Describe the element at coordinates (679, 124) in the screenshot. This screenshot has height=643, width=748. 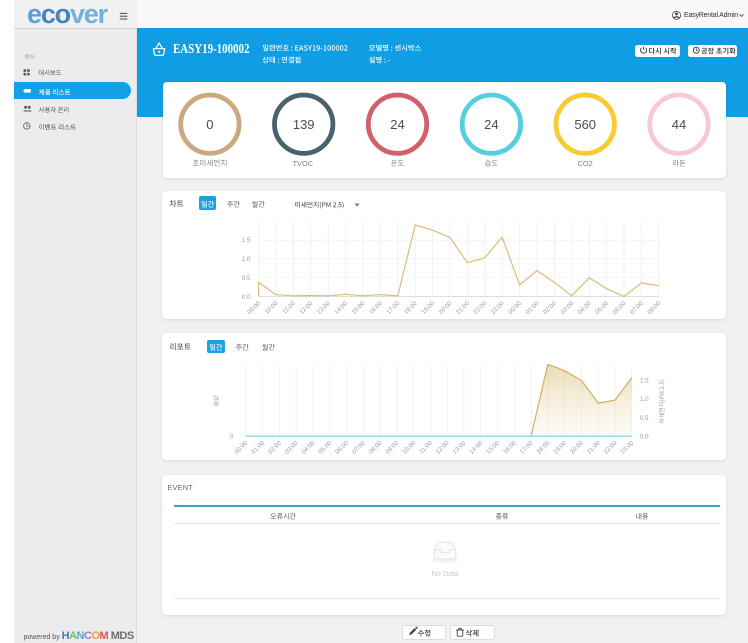
I see `svg-text: 44` at that location.